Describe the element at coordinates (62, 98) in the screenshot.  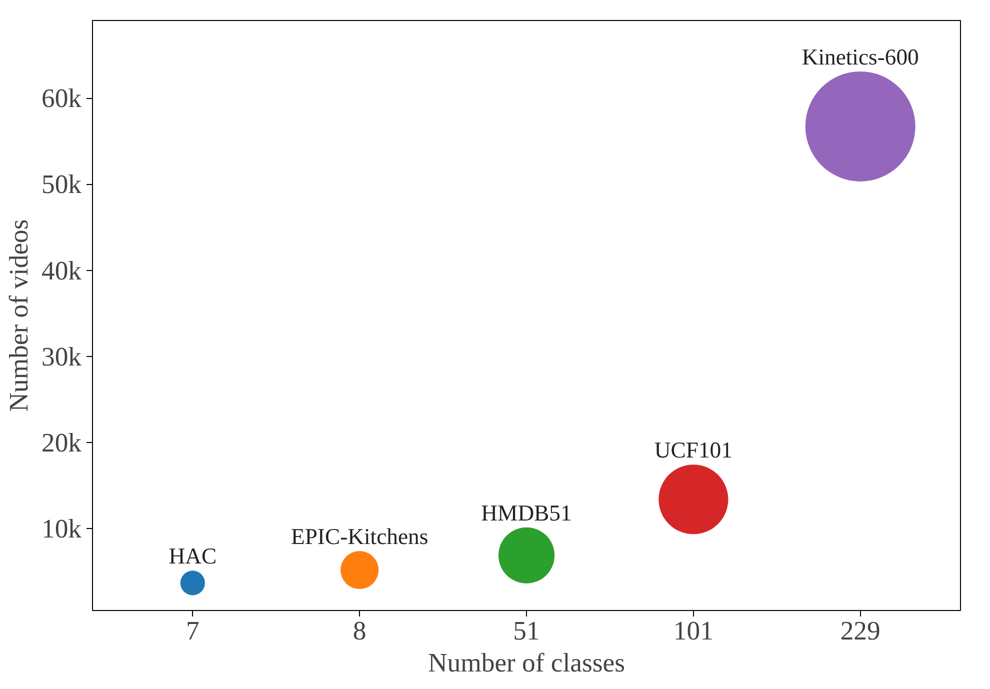
I see `y-tick-label: 60k` at that location.